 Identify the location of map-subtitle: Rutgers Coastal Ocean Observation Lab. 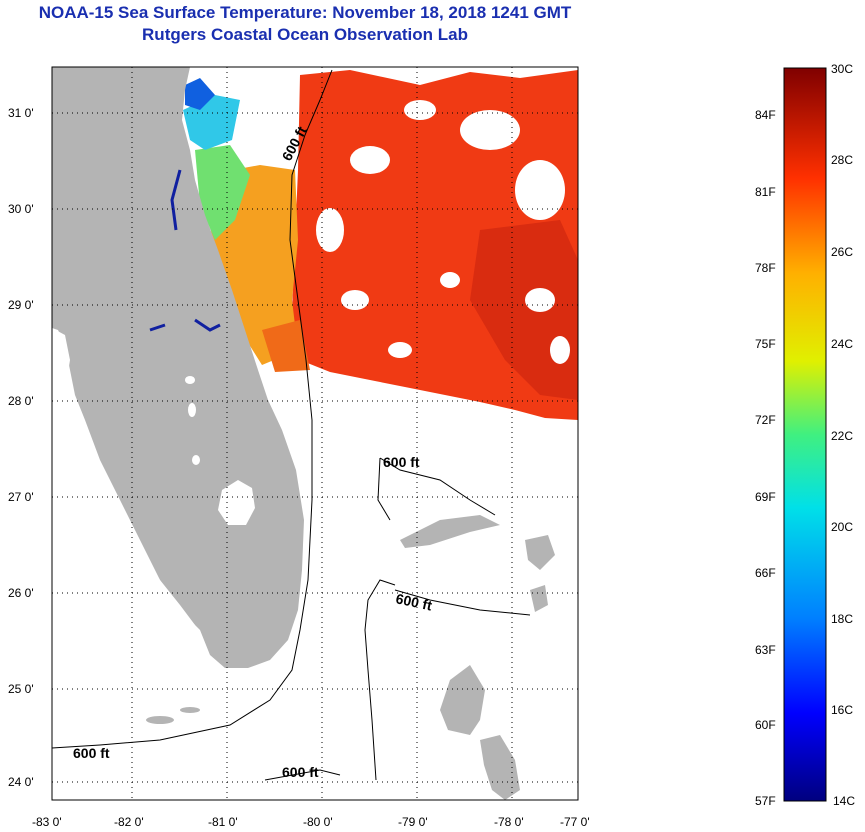
(305, 34).